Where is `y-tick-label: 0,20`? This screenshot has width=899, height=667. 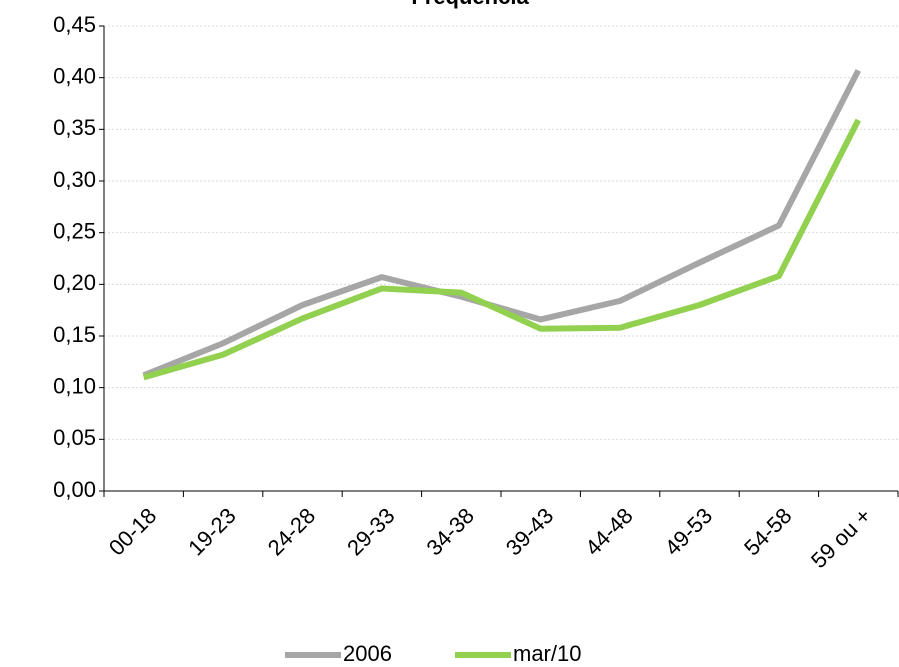
y-tick-label: 0,20 is located at coordinates (74, 282).